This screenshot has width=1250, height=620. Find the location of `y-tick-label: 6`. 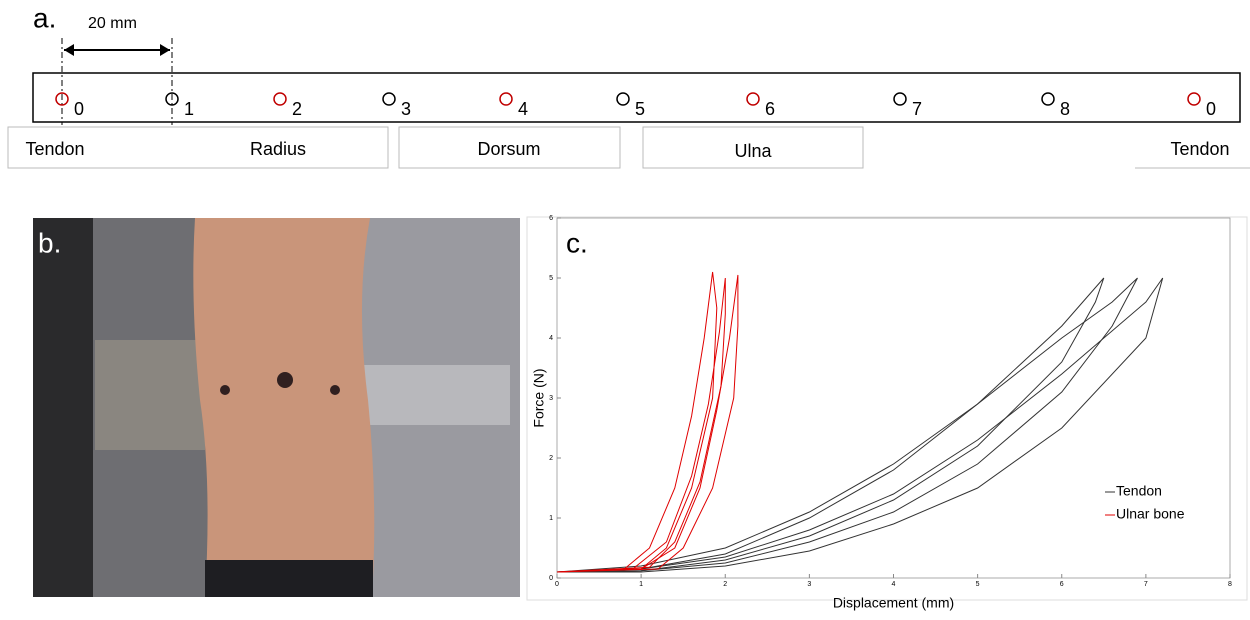

y-tick-label: 6 is located at coordinates (551, 218).